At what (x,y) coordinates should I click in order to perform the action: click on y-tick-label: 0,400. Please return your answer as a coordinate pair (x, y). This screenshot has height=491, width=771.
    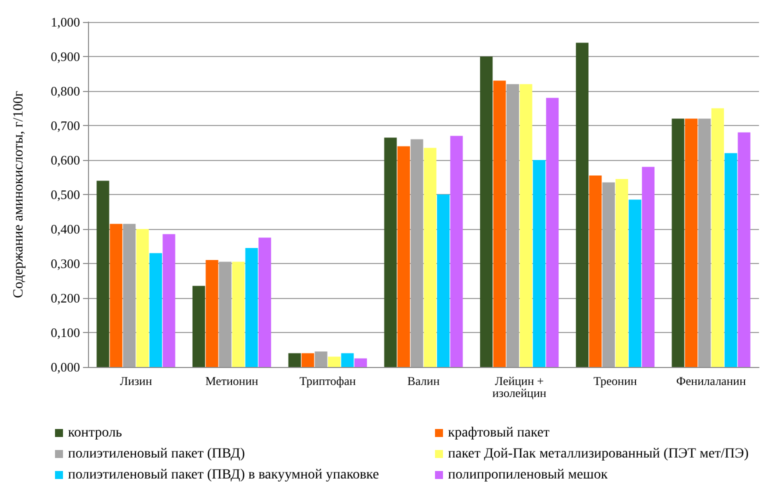
    Looking at the image, I should click on (65, 229).